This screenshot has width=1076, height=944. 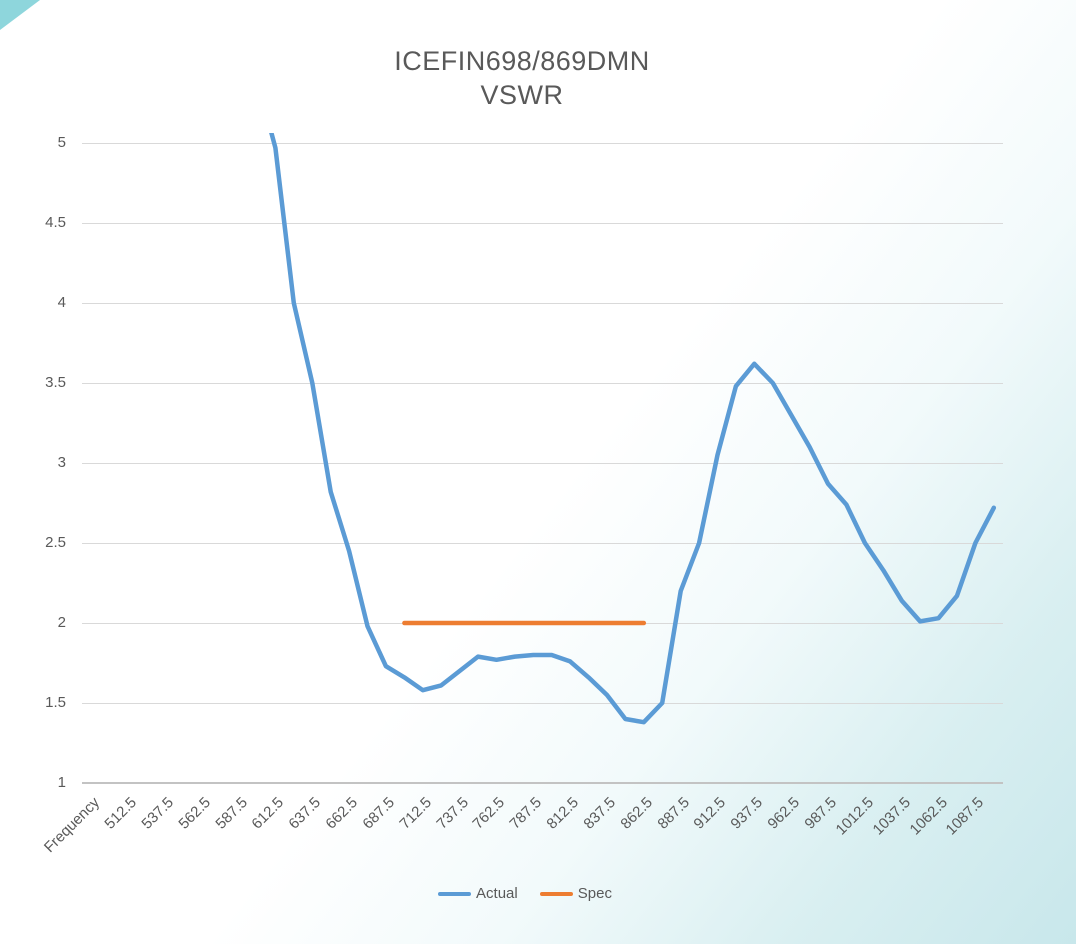 I want to click on y-tick-label: 2.5, so click(x=55, y=542).